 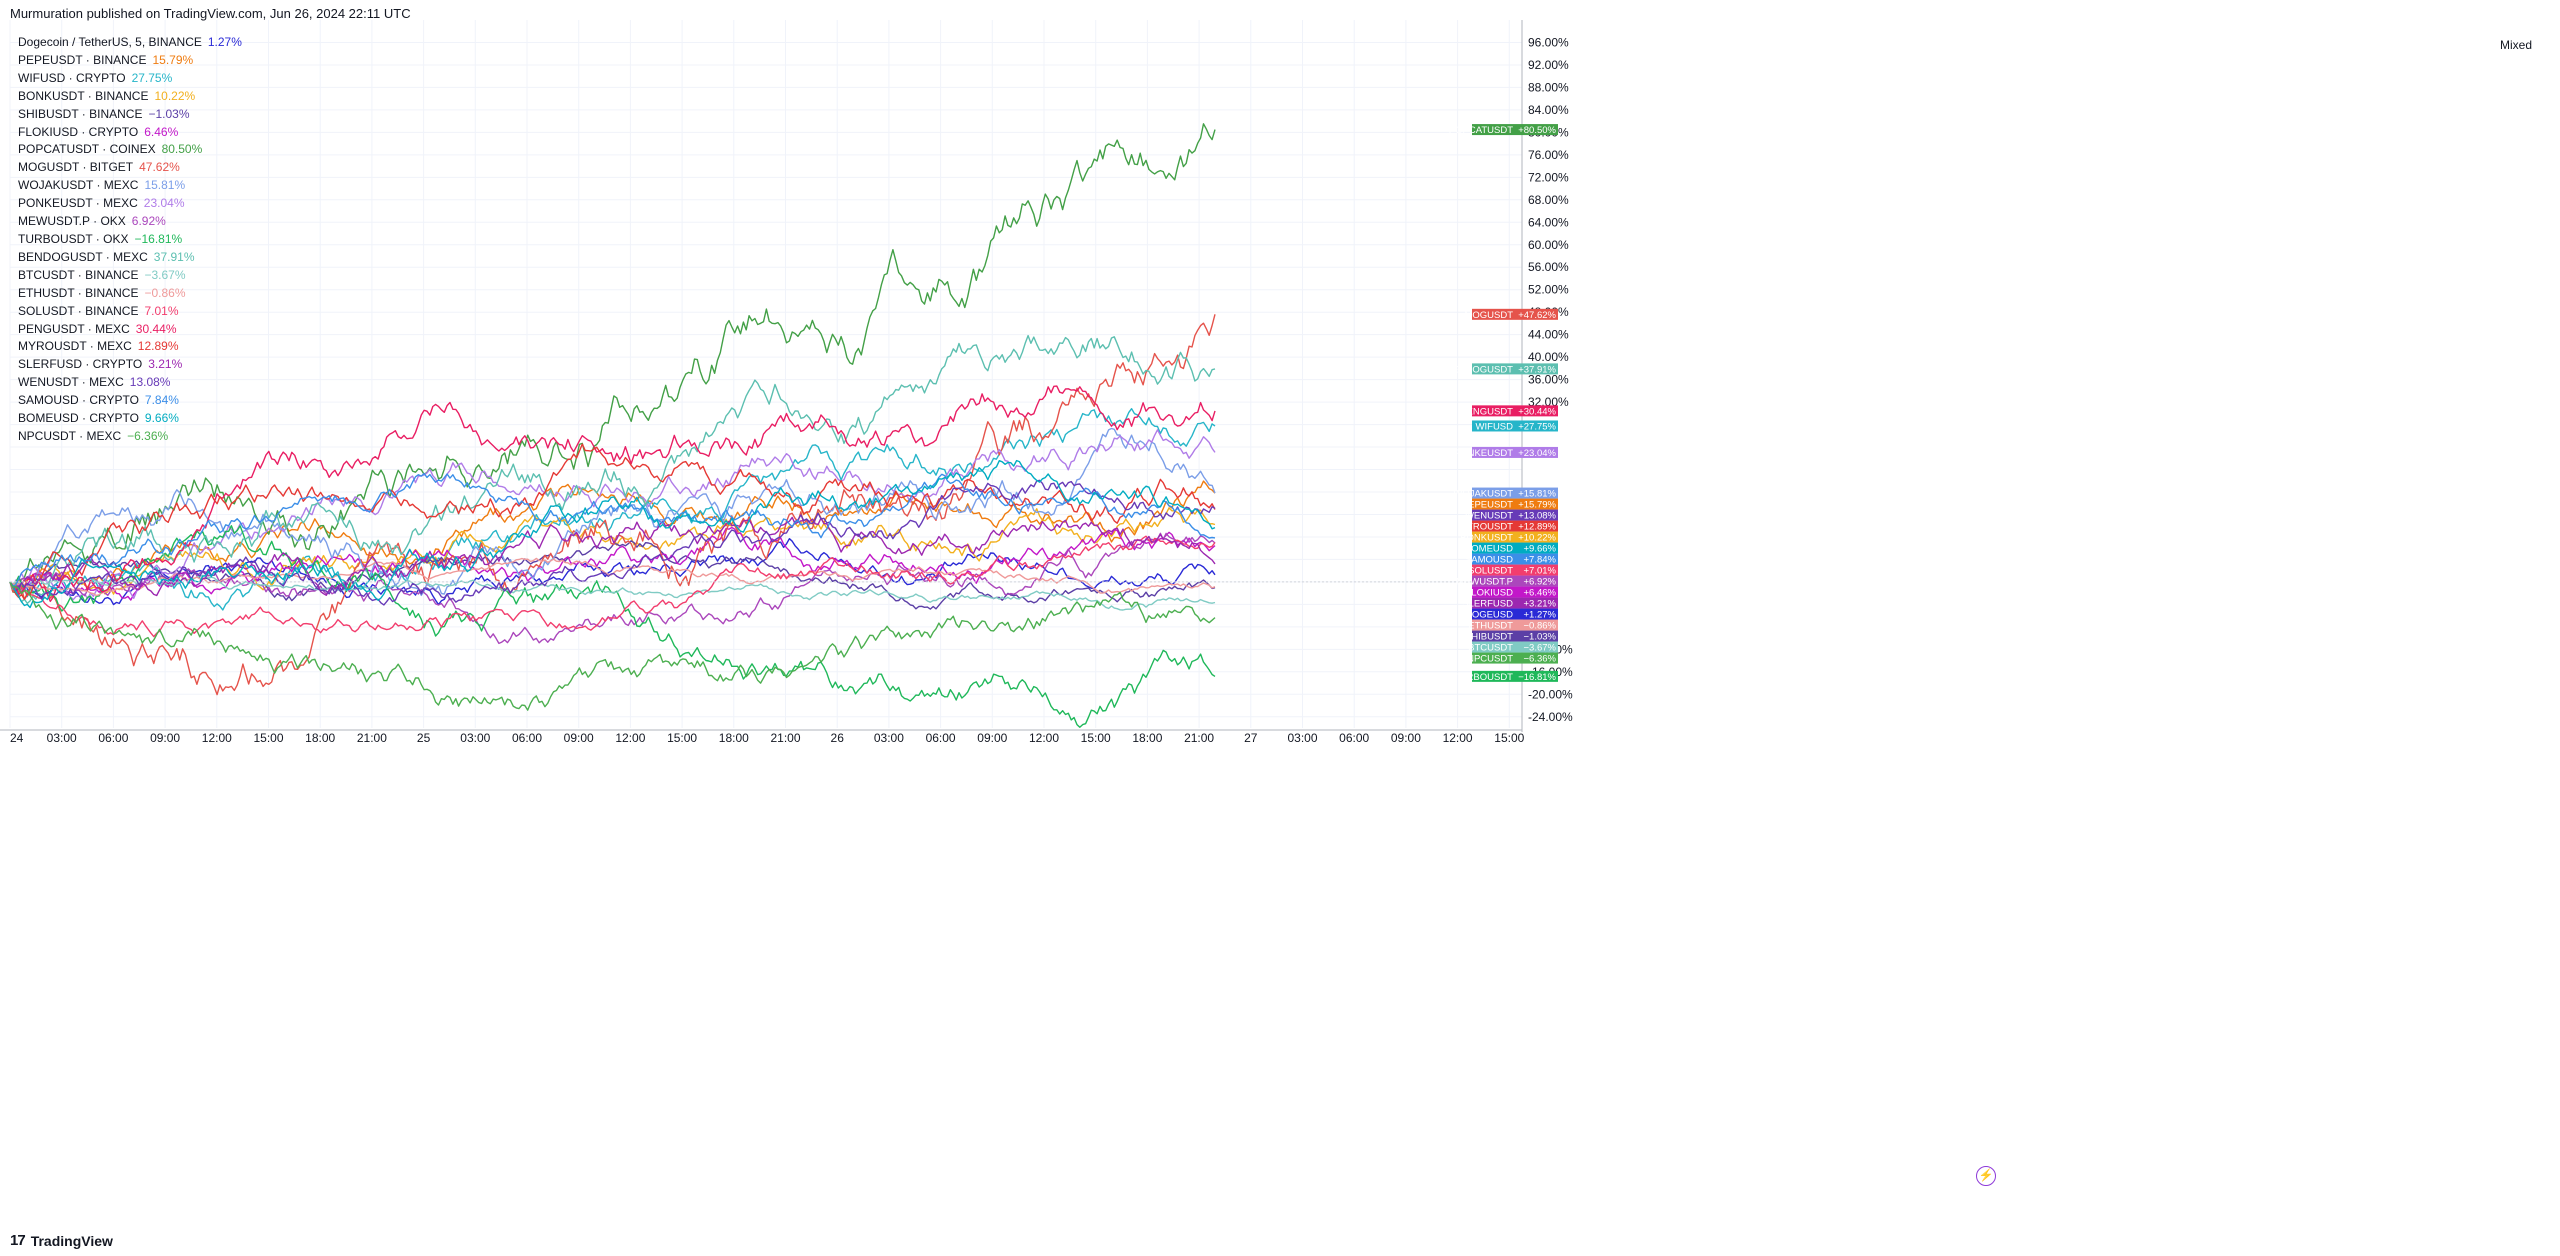 I want to click on legend-name: FLOKIUSD · CRYPTO, so click(x=78, y=131).